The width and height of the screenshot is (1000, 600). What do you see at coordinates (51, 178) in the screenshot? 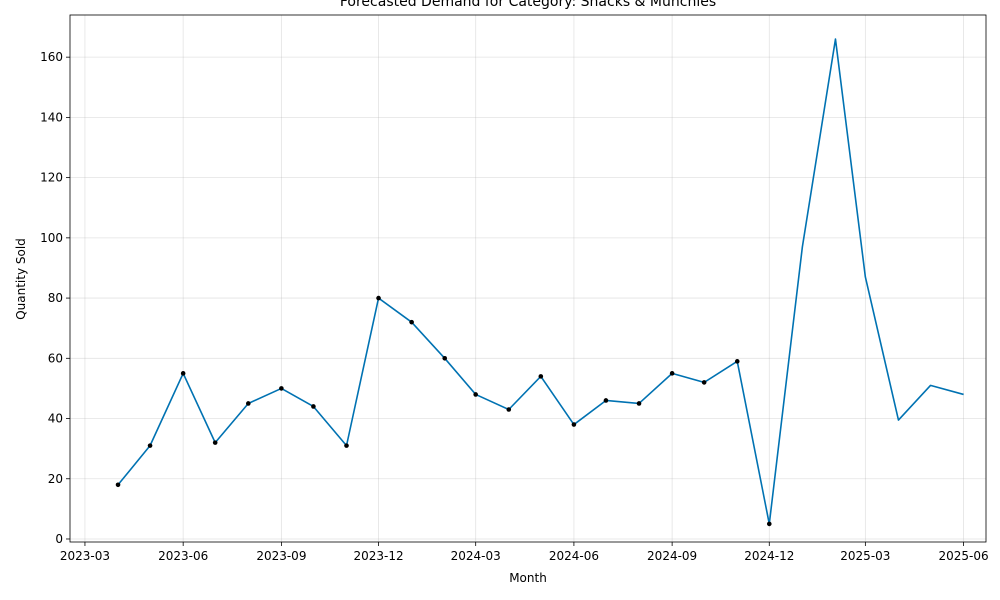
I see `y-tick-label: 120` at bounding box center [51, 178].